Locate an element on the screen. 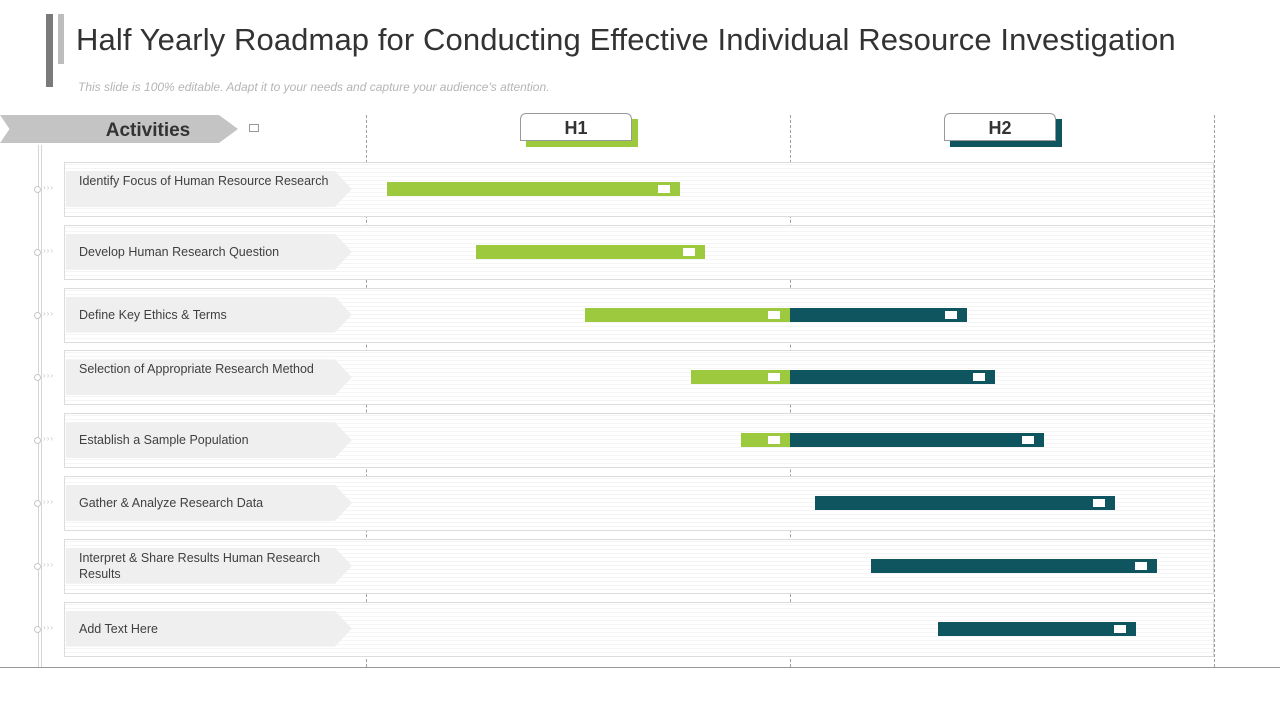 This screenshot has height=720, width=1280. timeline-vertical-line is located at coordinates (40, 406).